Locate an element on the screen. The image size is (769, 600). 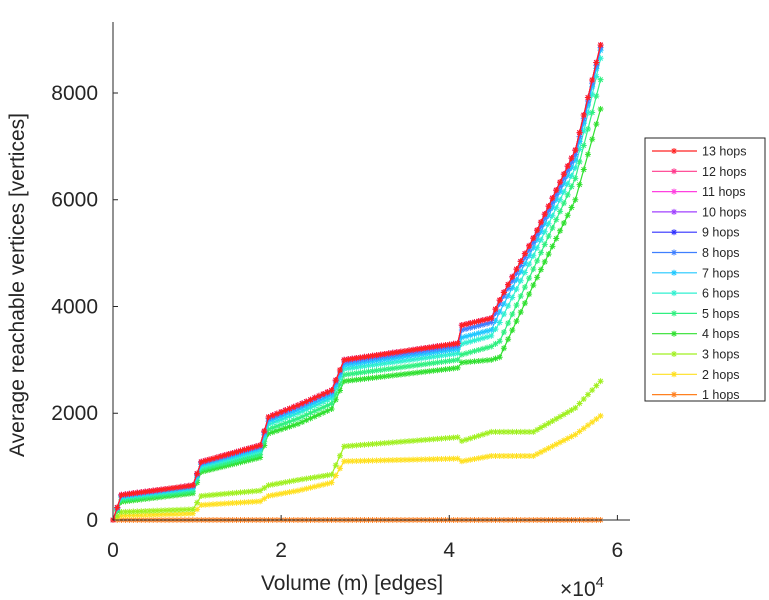
x-tick-label: 4 is located at coordinates (449, 550).